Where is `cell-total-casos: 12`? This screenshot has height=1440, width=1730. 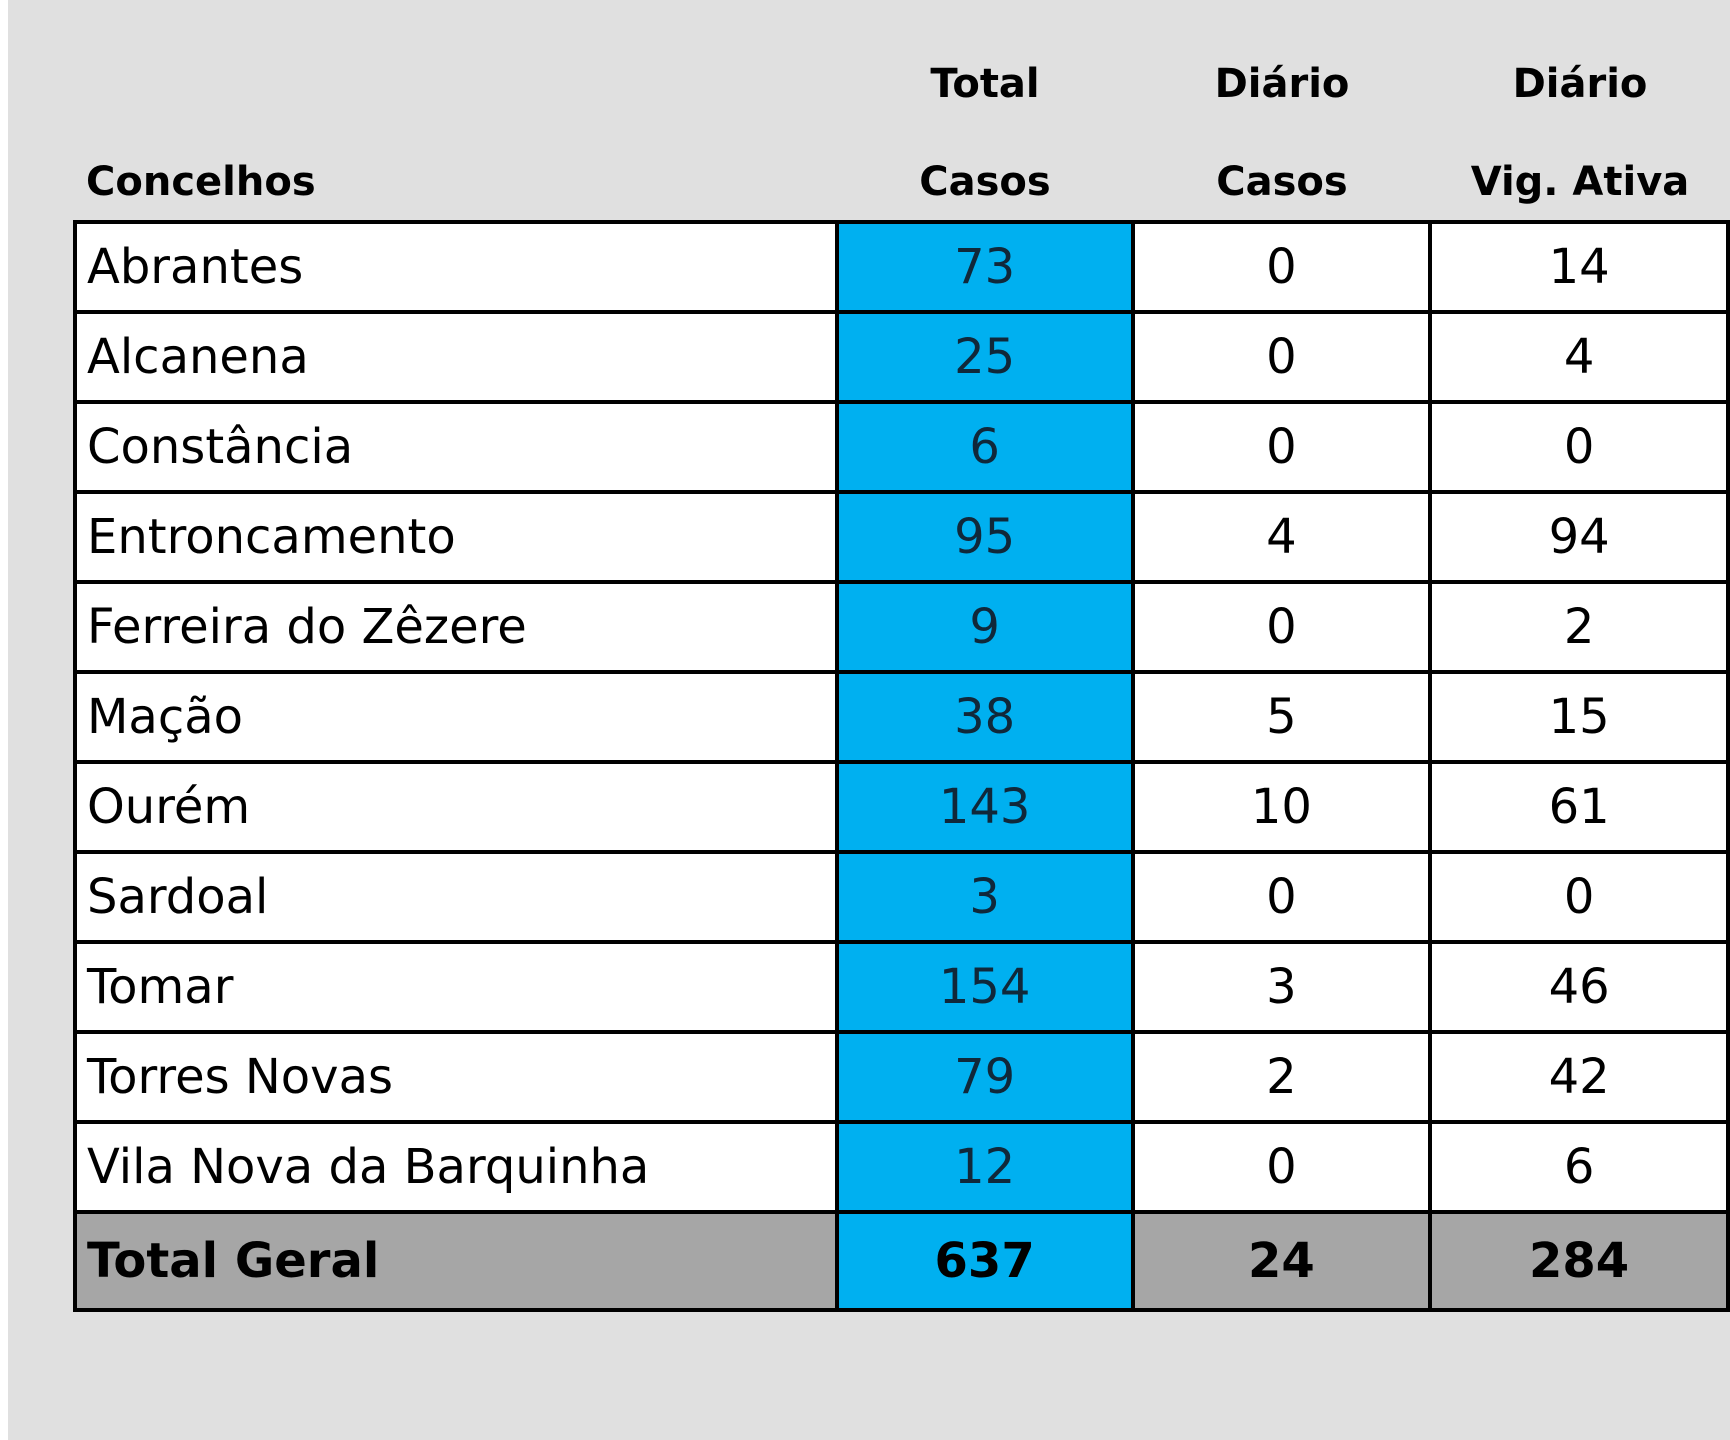 cell-total-casos: 12 is located at coordinates (984, 1167).